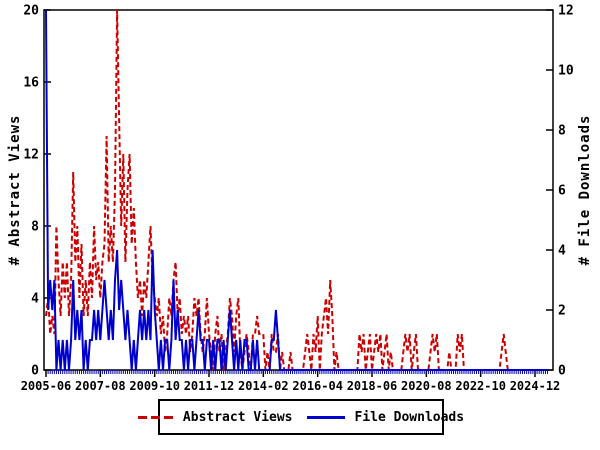 The height and width of the screenshot is (450, 600). I want to click on x-tick-label: 2020-08, so click(426, 386).